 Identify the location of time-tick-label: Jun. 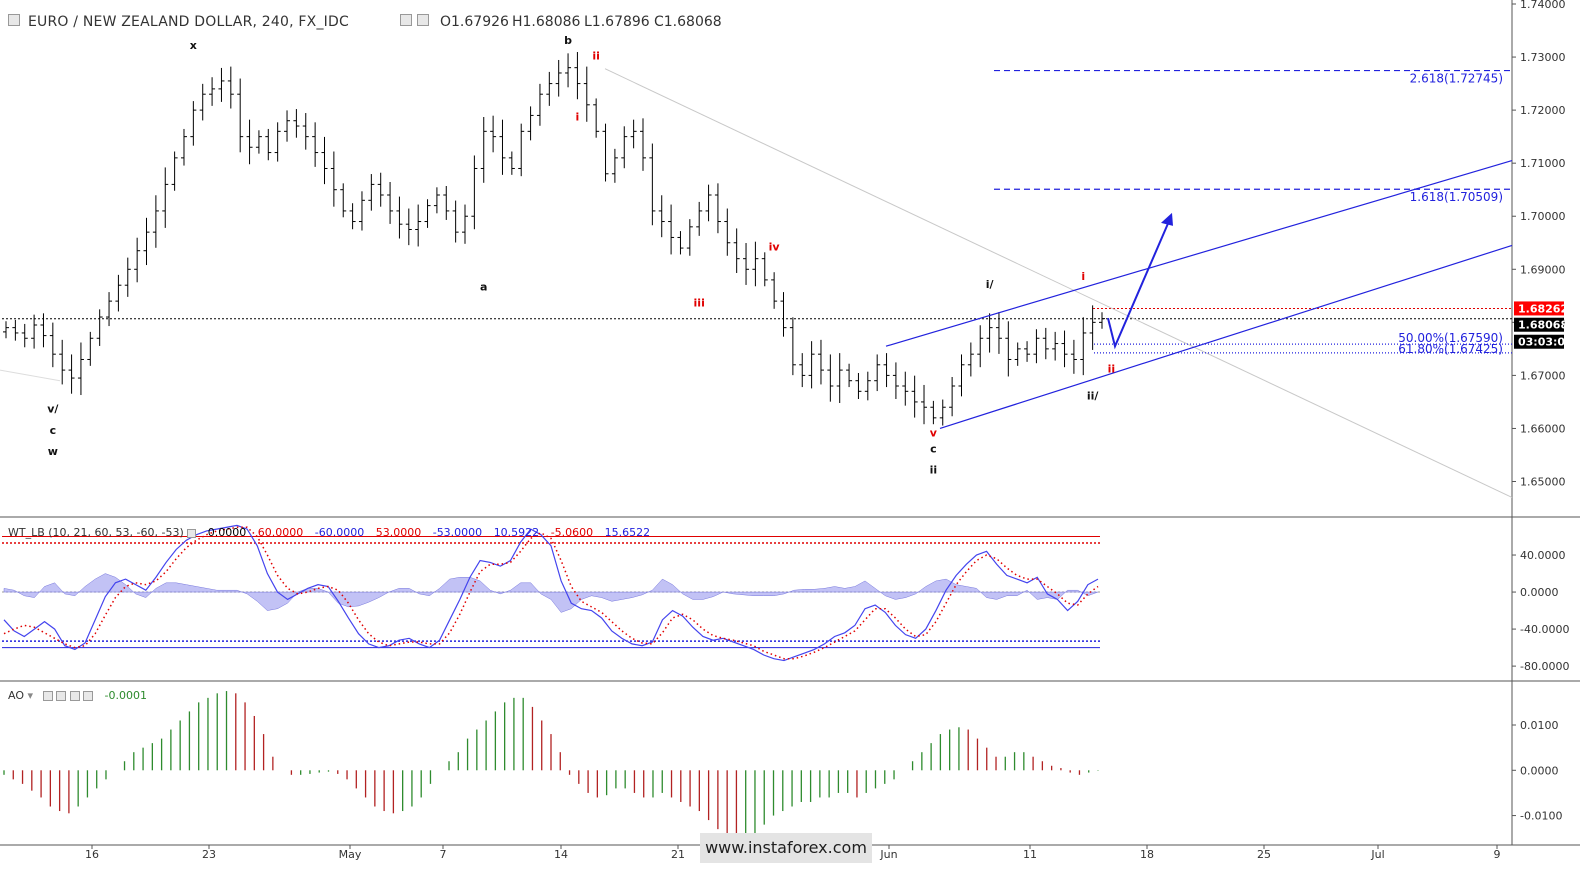
(888, 854).